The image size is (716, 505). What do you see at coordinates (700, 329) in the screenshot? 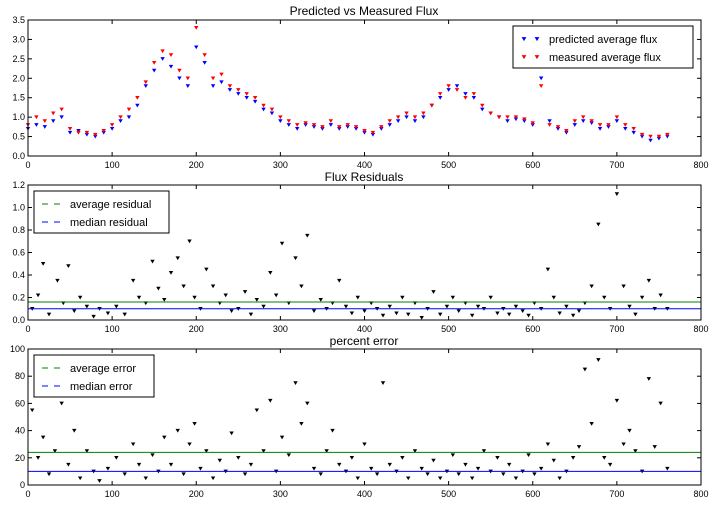
I see `x-tick-label: 800` at bounding box center [700, 329].